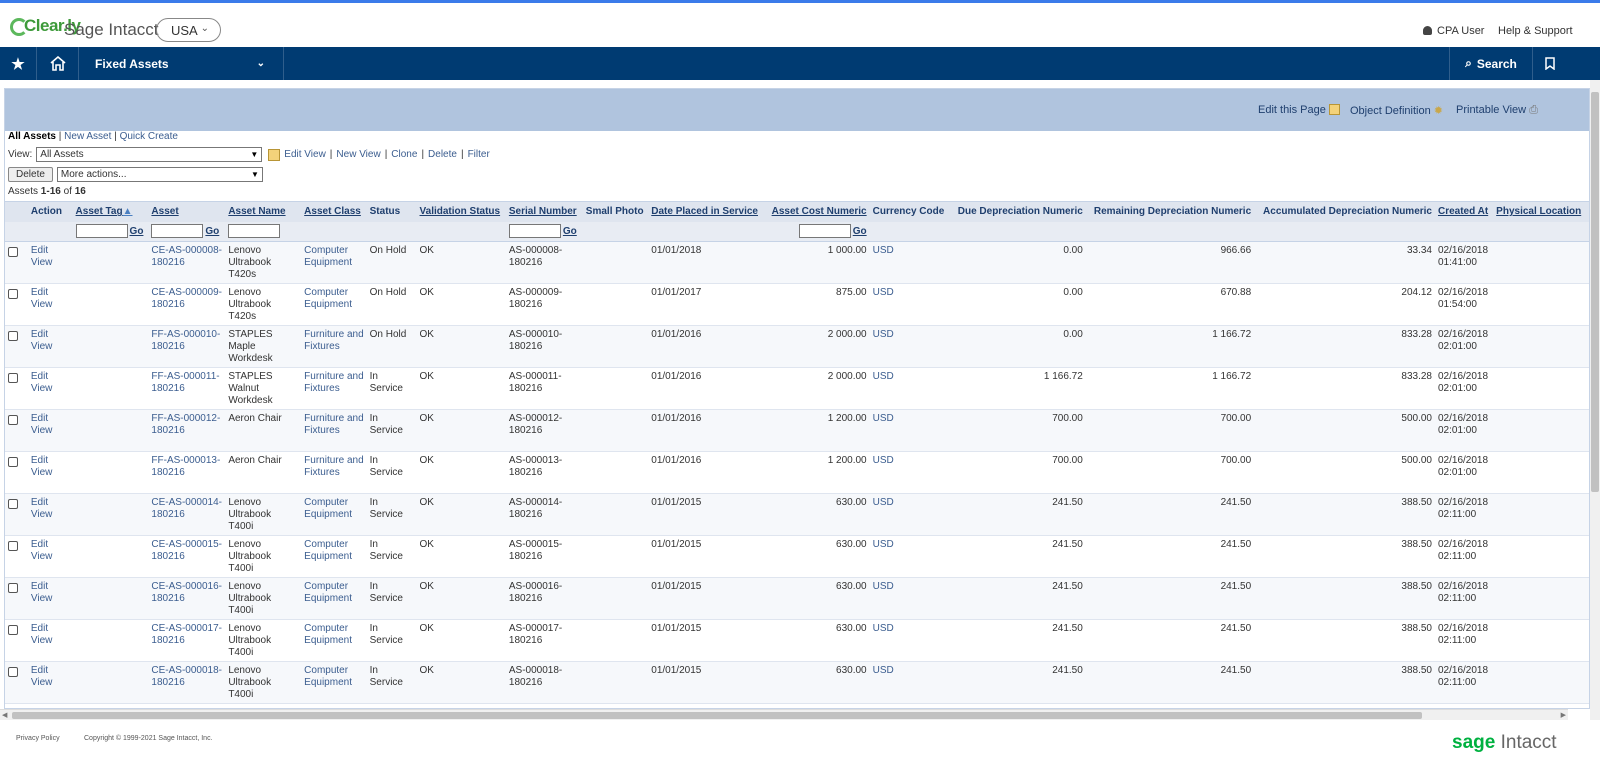 The image size is (1600, 769). I want to click on asset-id-link: CE-AS-000009-180216, so click(187, 304).